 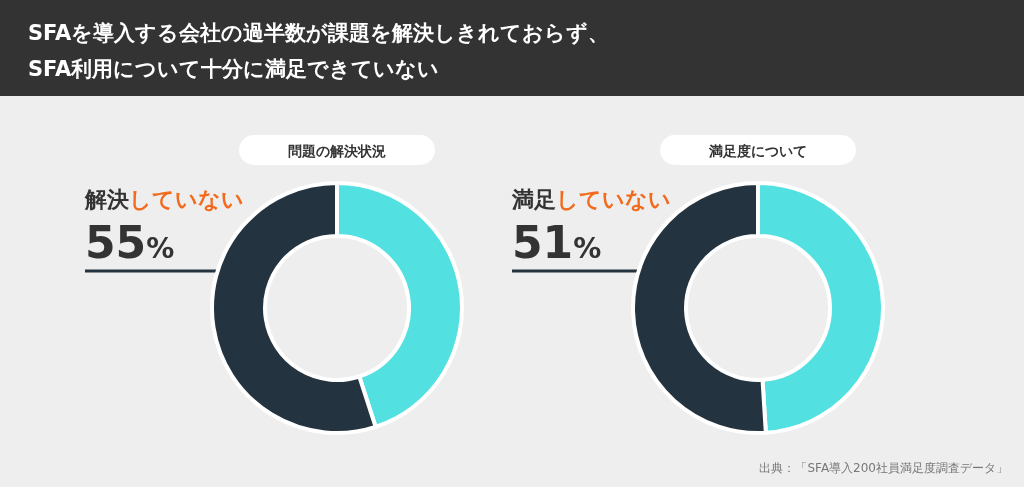 I want to click on slice-label: 解決していない, so click(x=164, y=199).